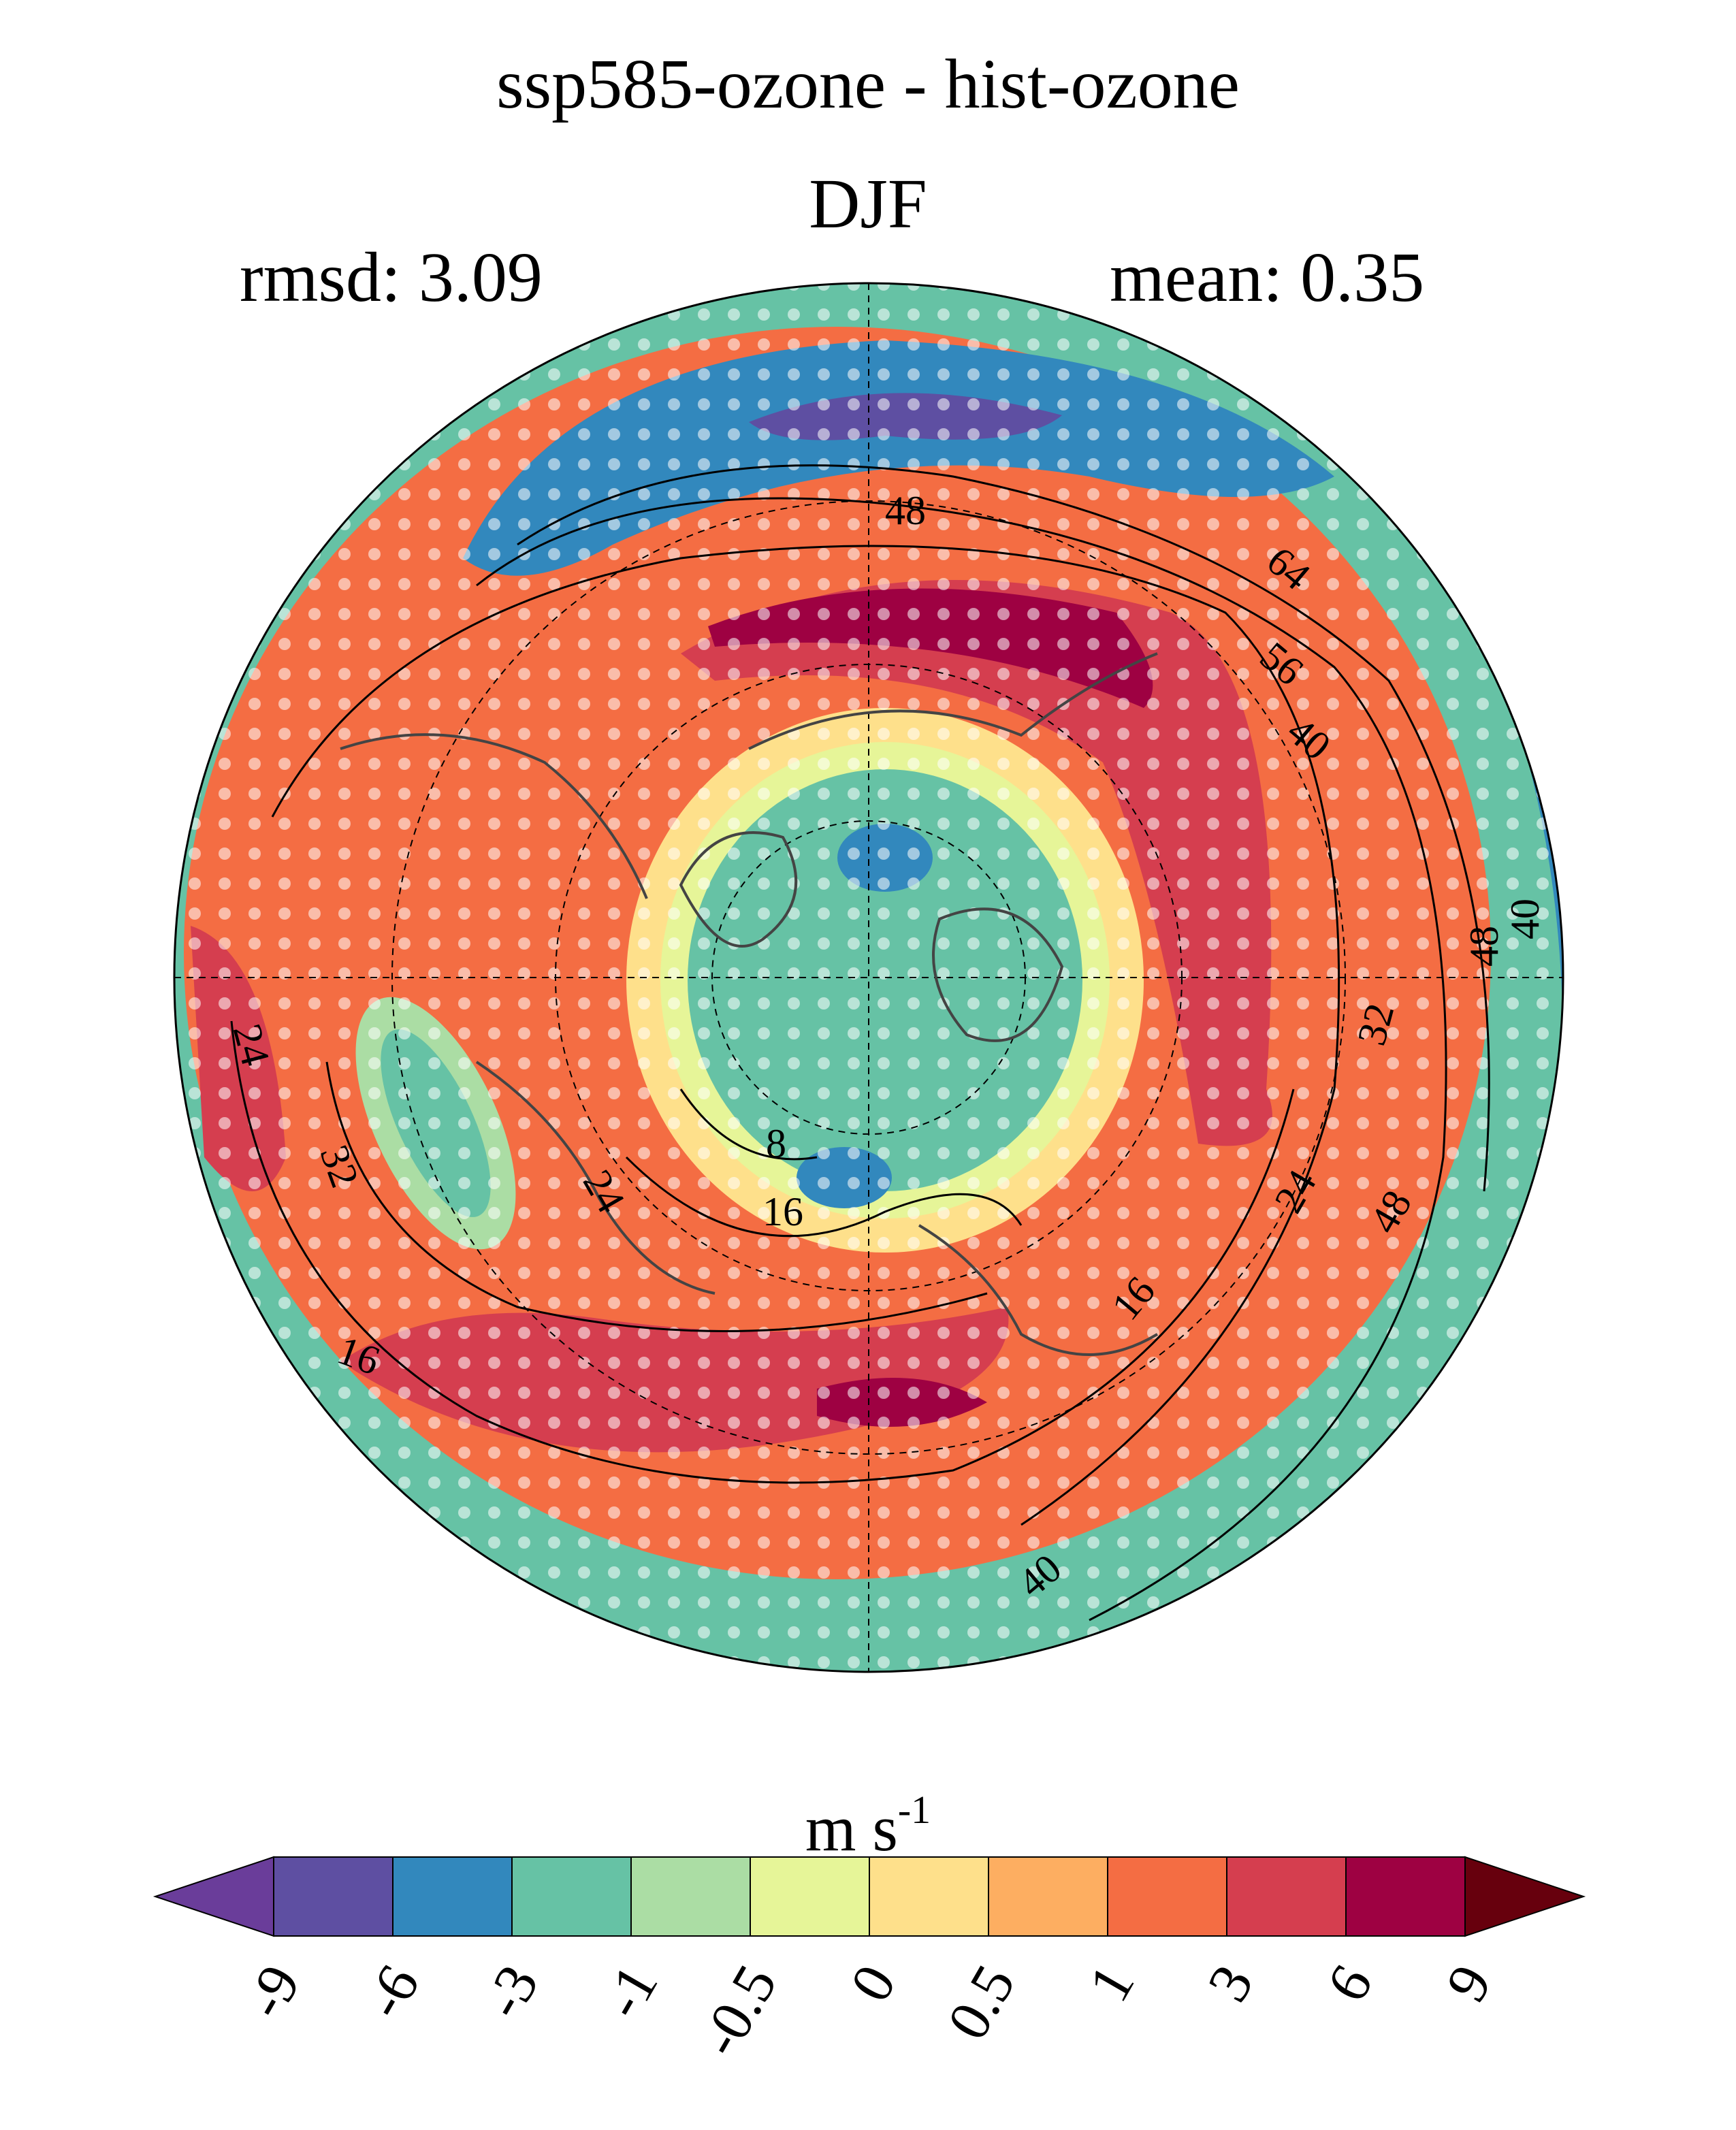 Image resolution: width=1736 pixels, height=2130 pixels. Describe the element at coordinates (629, 1991) in the screenshot. I see `colorbar-tick-label: -1` at that location.